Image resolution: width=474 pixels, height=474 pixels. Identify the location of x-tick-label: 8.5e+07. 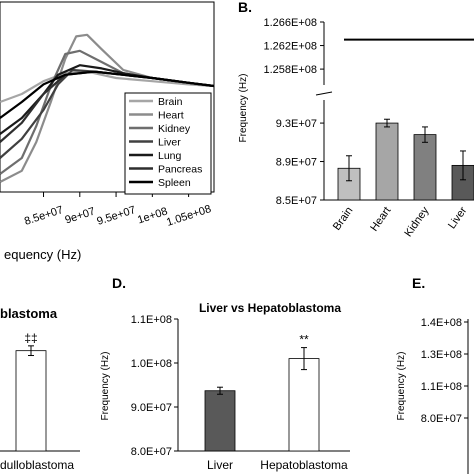
(44, 216).